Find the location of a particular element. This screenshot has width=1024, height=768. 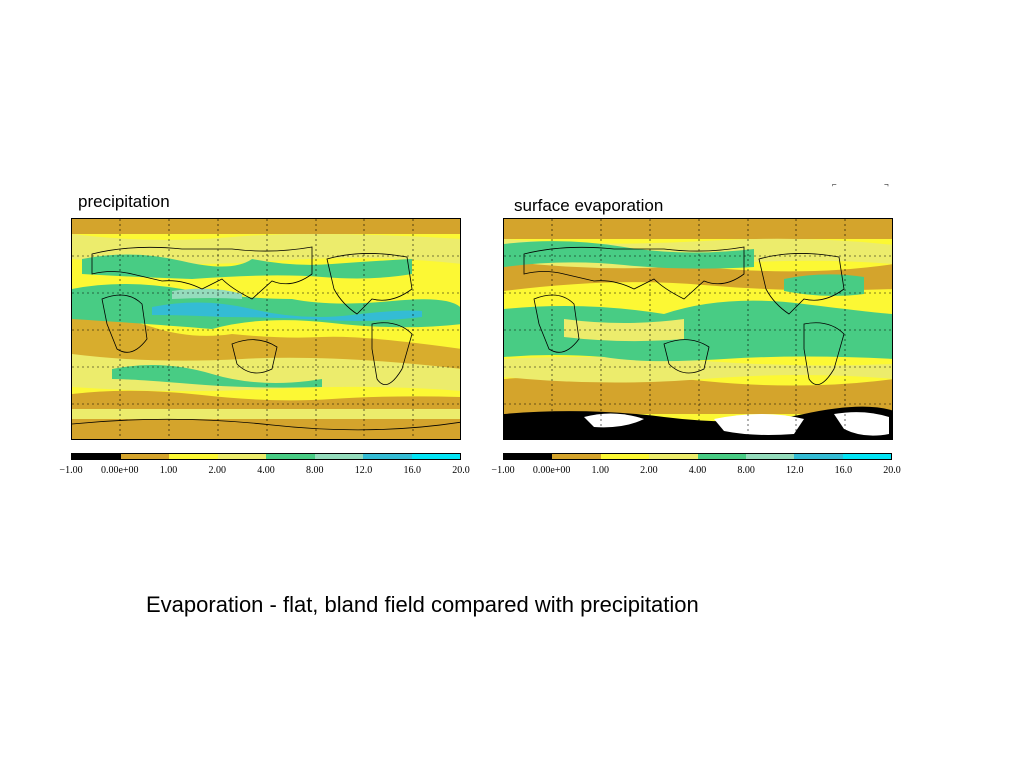

evaporation-colorbar-tick-label: 12.0 is located at coordinates (795, 470).